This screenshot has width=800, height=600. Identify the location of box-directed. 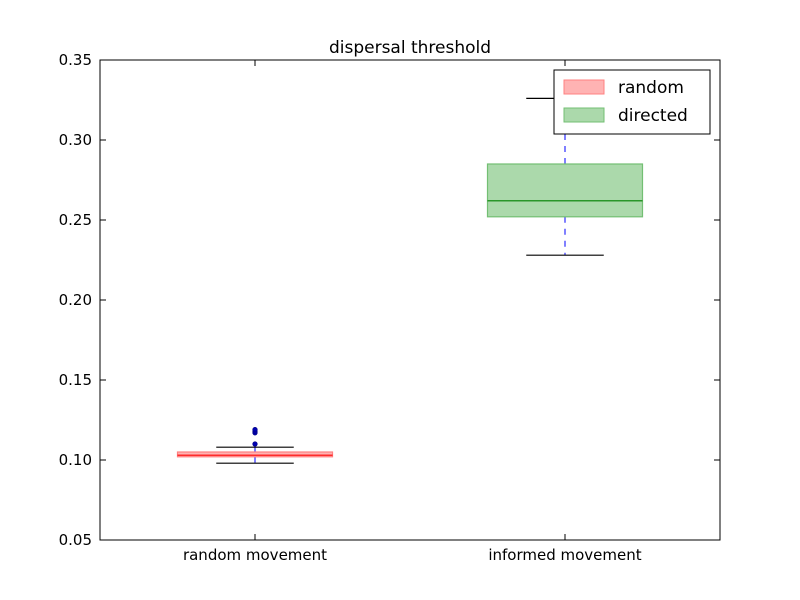
(565, 176).